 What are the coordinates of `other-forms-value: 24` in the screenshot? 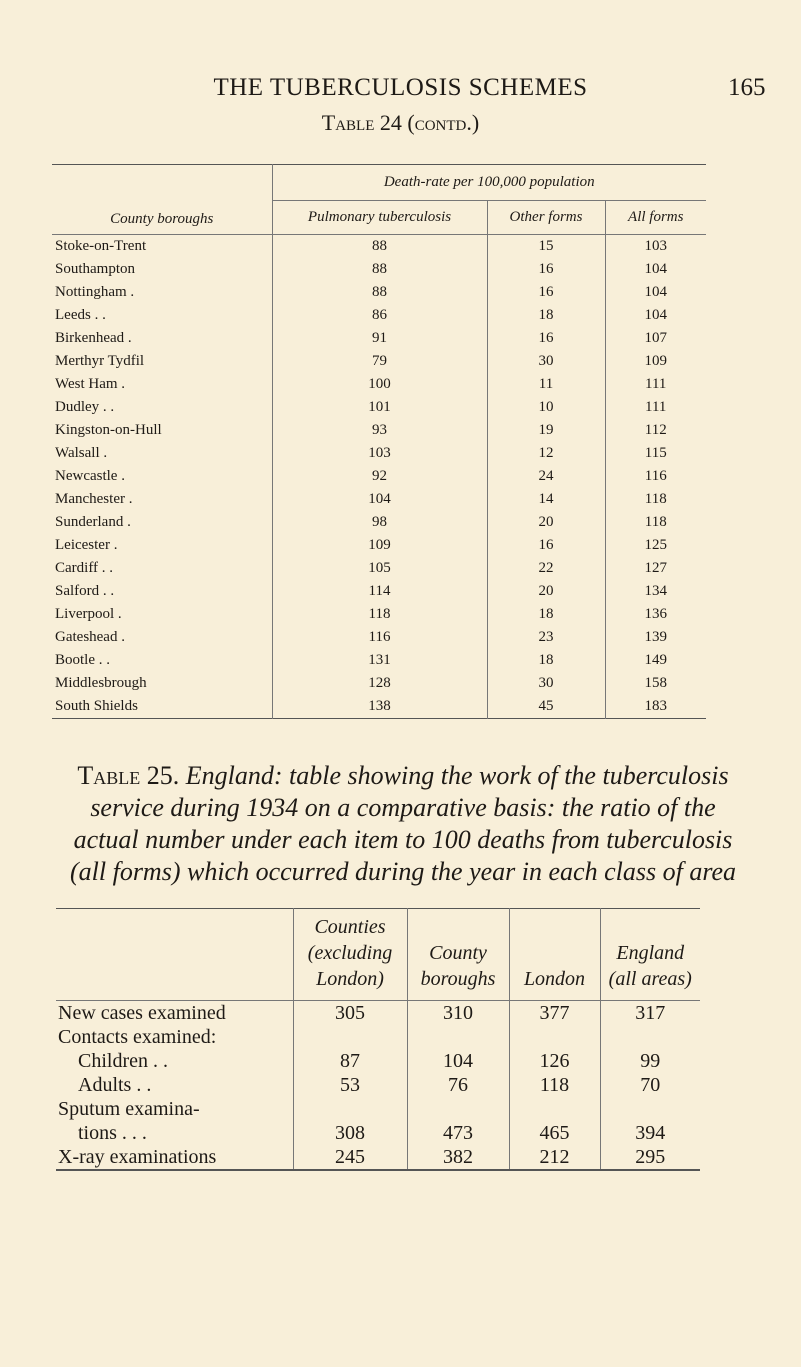 It's located at (545, 476).